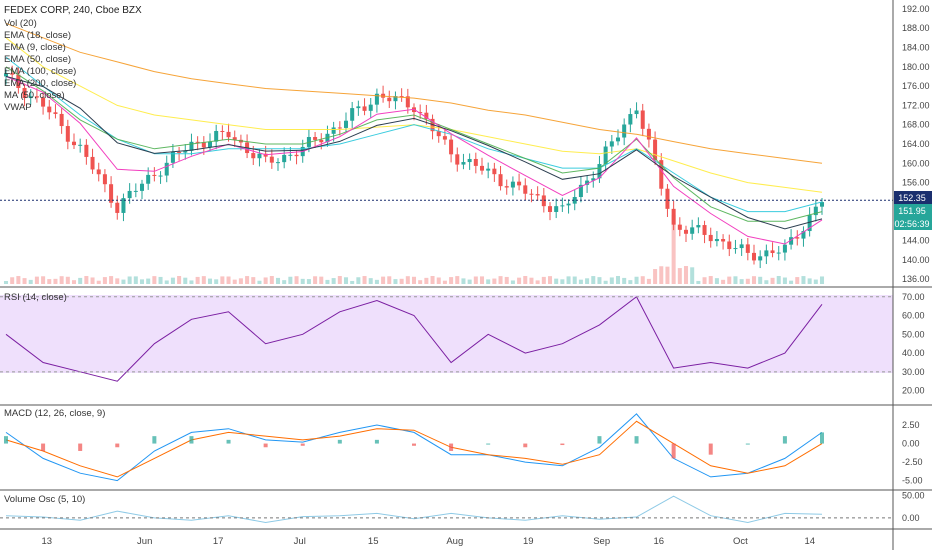 The width and height of the screenshot is (932, 550). Describe the element at coordinates (446, 509) in the screenshot. I see `volosc-panel` at that location.